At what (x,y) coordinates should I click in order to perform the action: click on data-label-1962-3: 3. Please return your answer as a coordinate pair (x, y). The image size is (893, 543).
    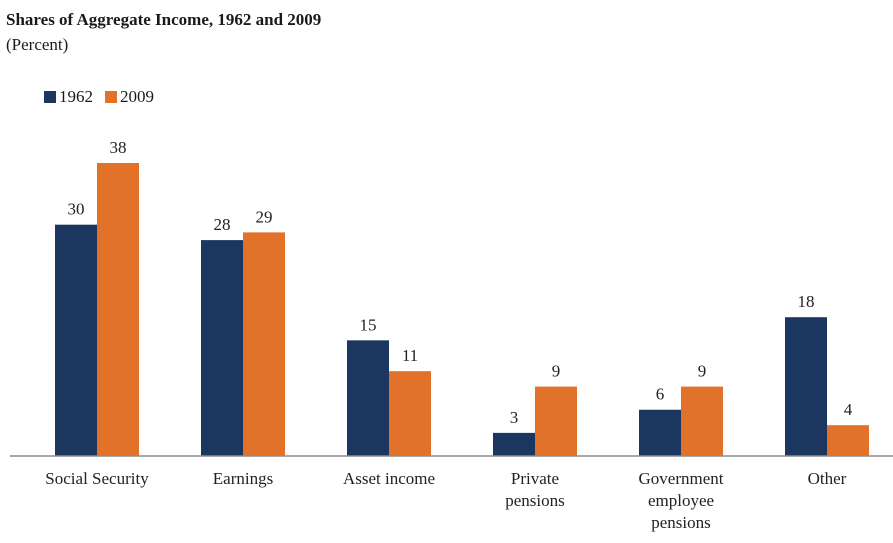
    Looking at the image, I should click on (514, 417).